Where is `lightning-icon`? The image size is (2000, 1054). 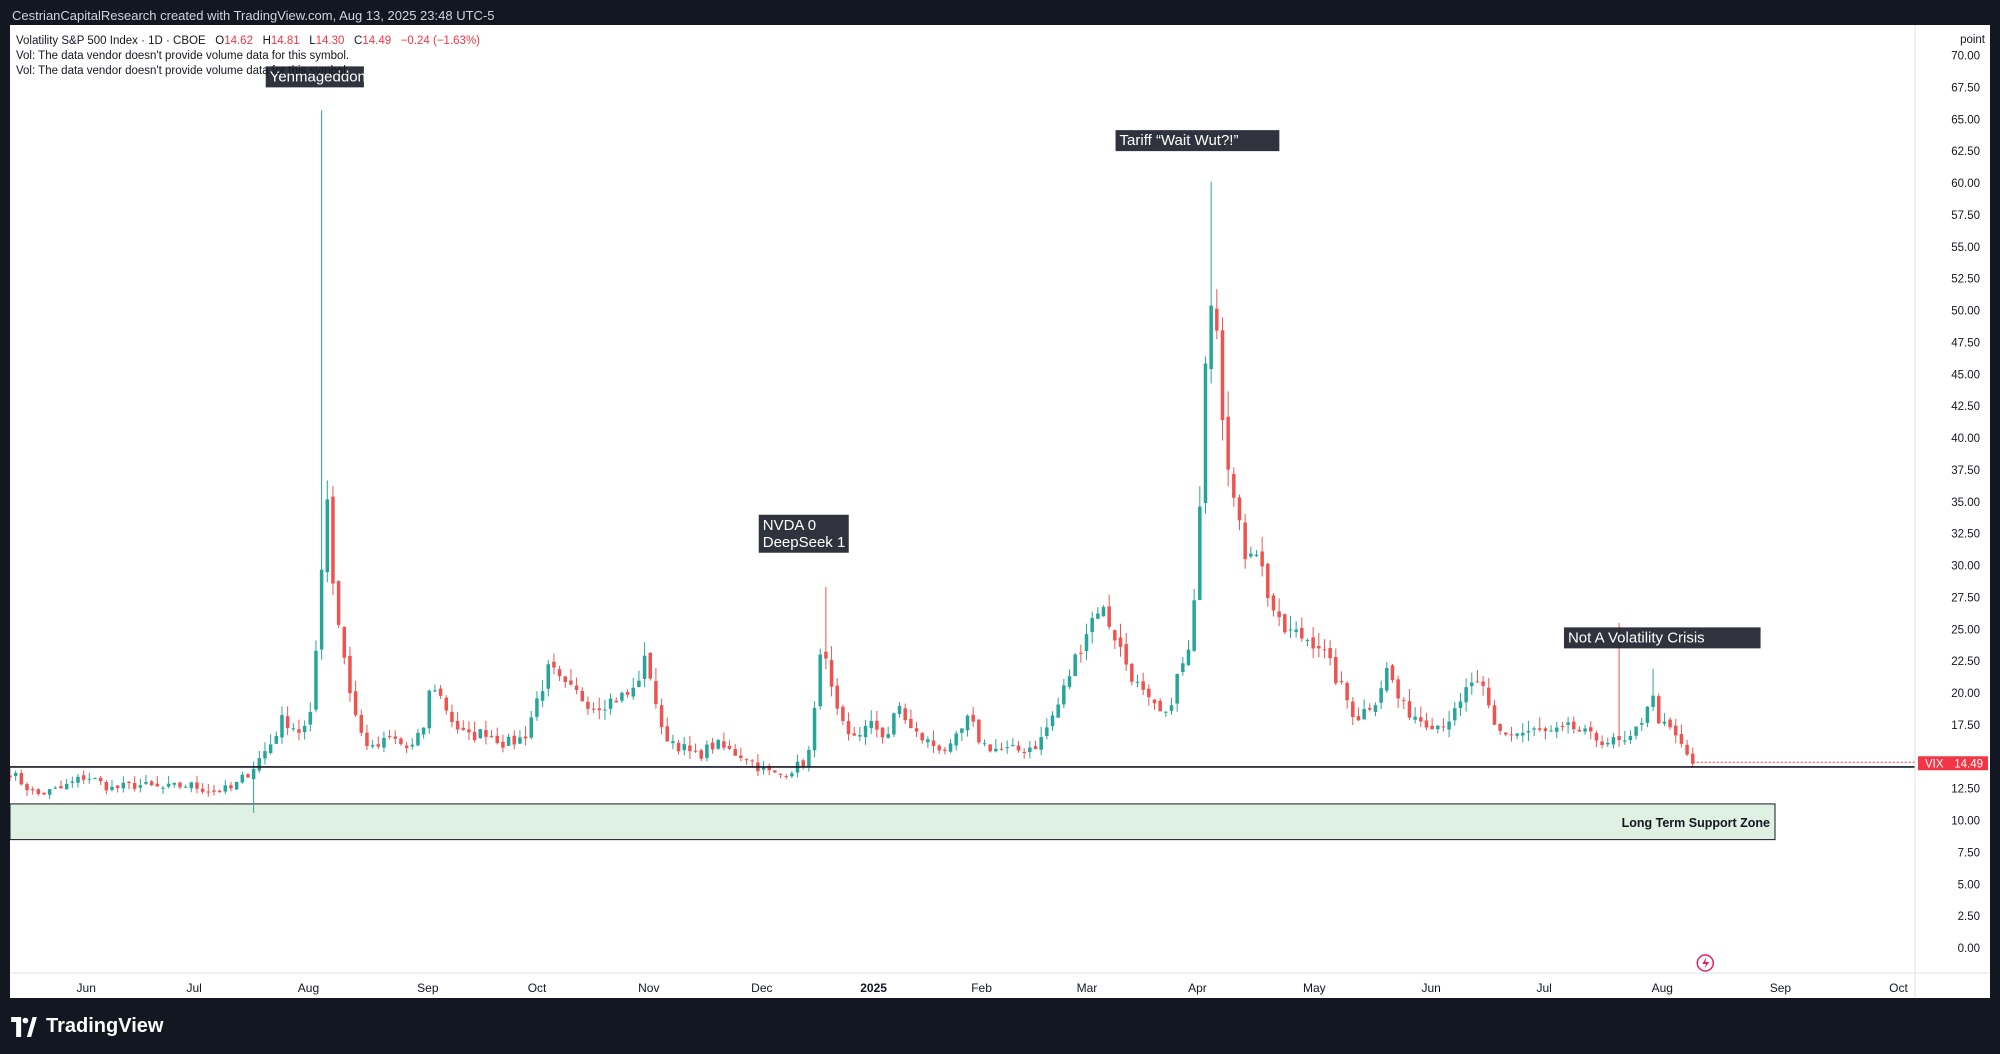
lightning-icon is located at coordinates (1705, 963).